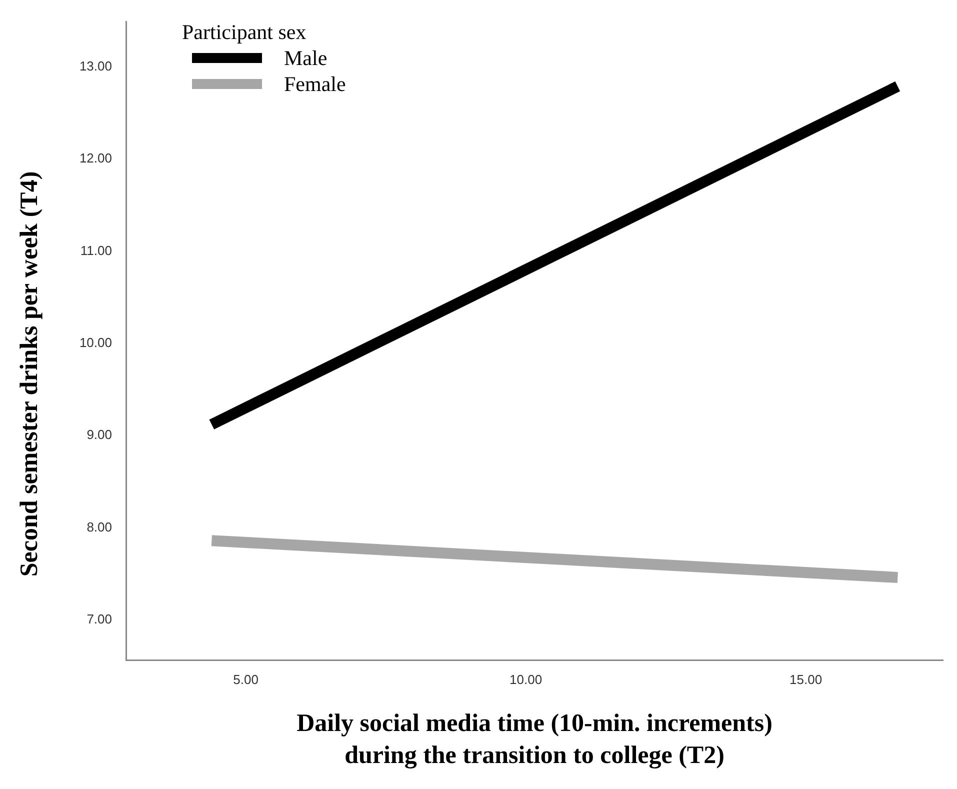  What do you see at coordinates (99, 434) in the screenshot?
I see `y-tick-label: 9.00` at bounding box center [99, 434].